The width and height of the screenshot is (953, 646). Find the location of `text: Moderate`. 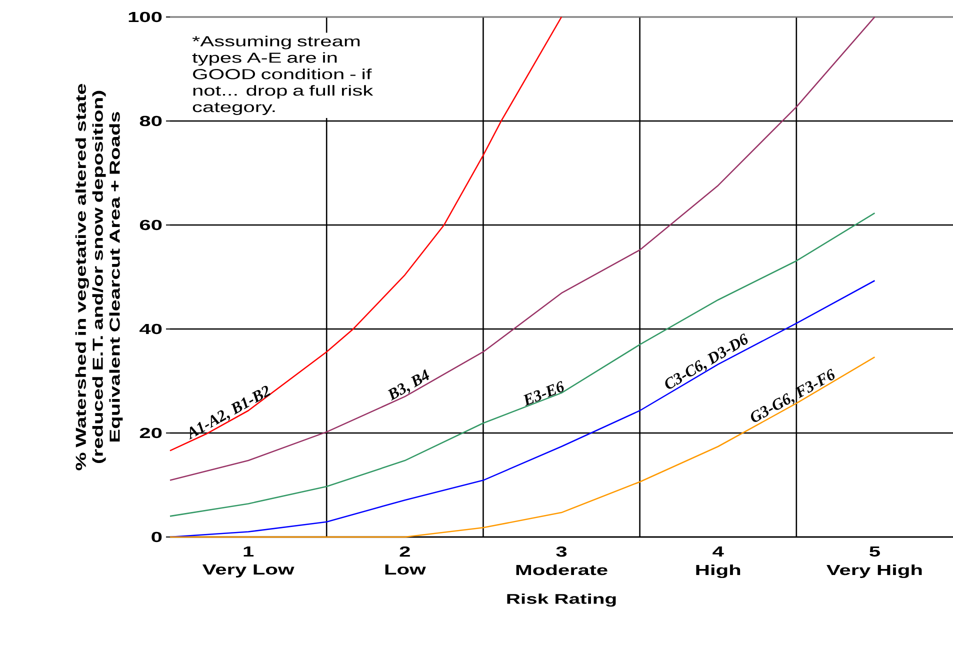

text: Moderate is located at coordinates (562, 570).